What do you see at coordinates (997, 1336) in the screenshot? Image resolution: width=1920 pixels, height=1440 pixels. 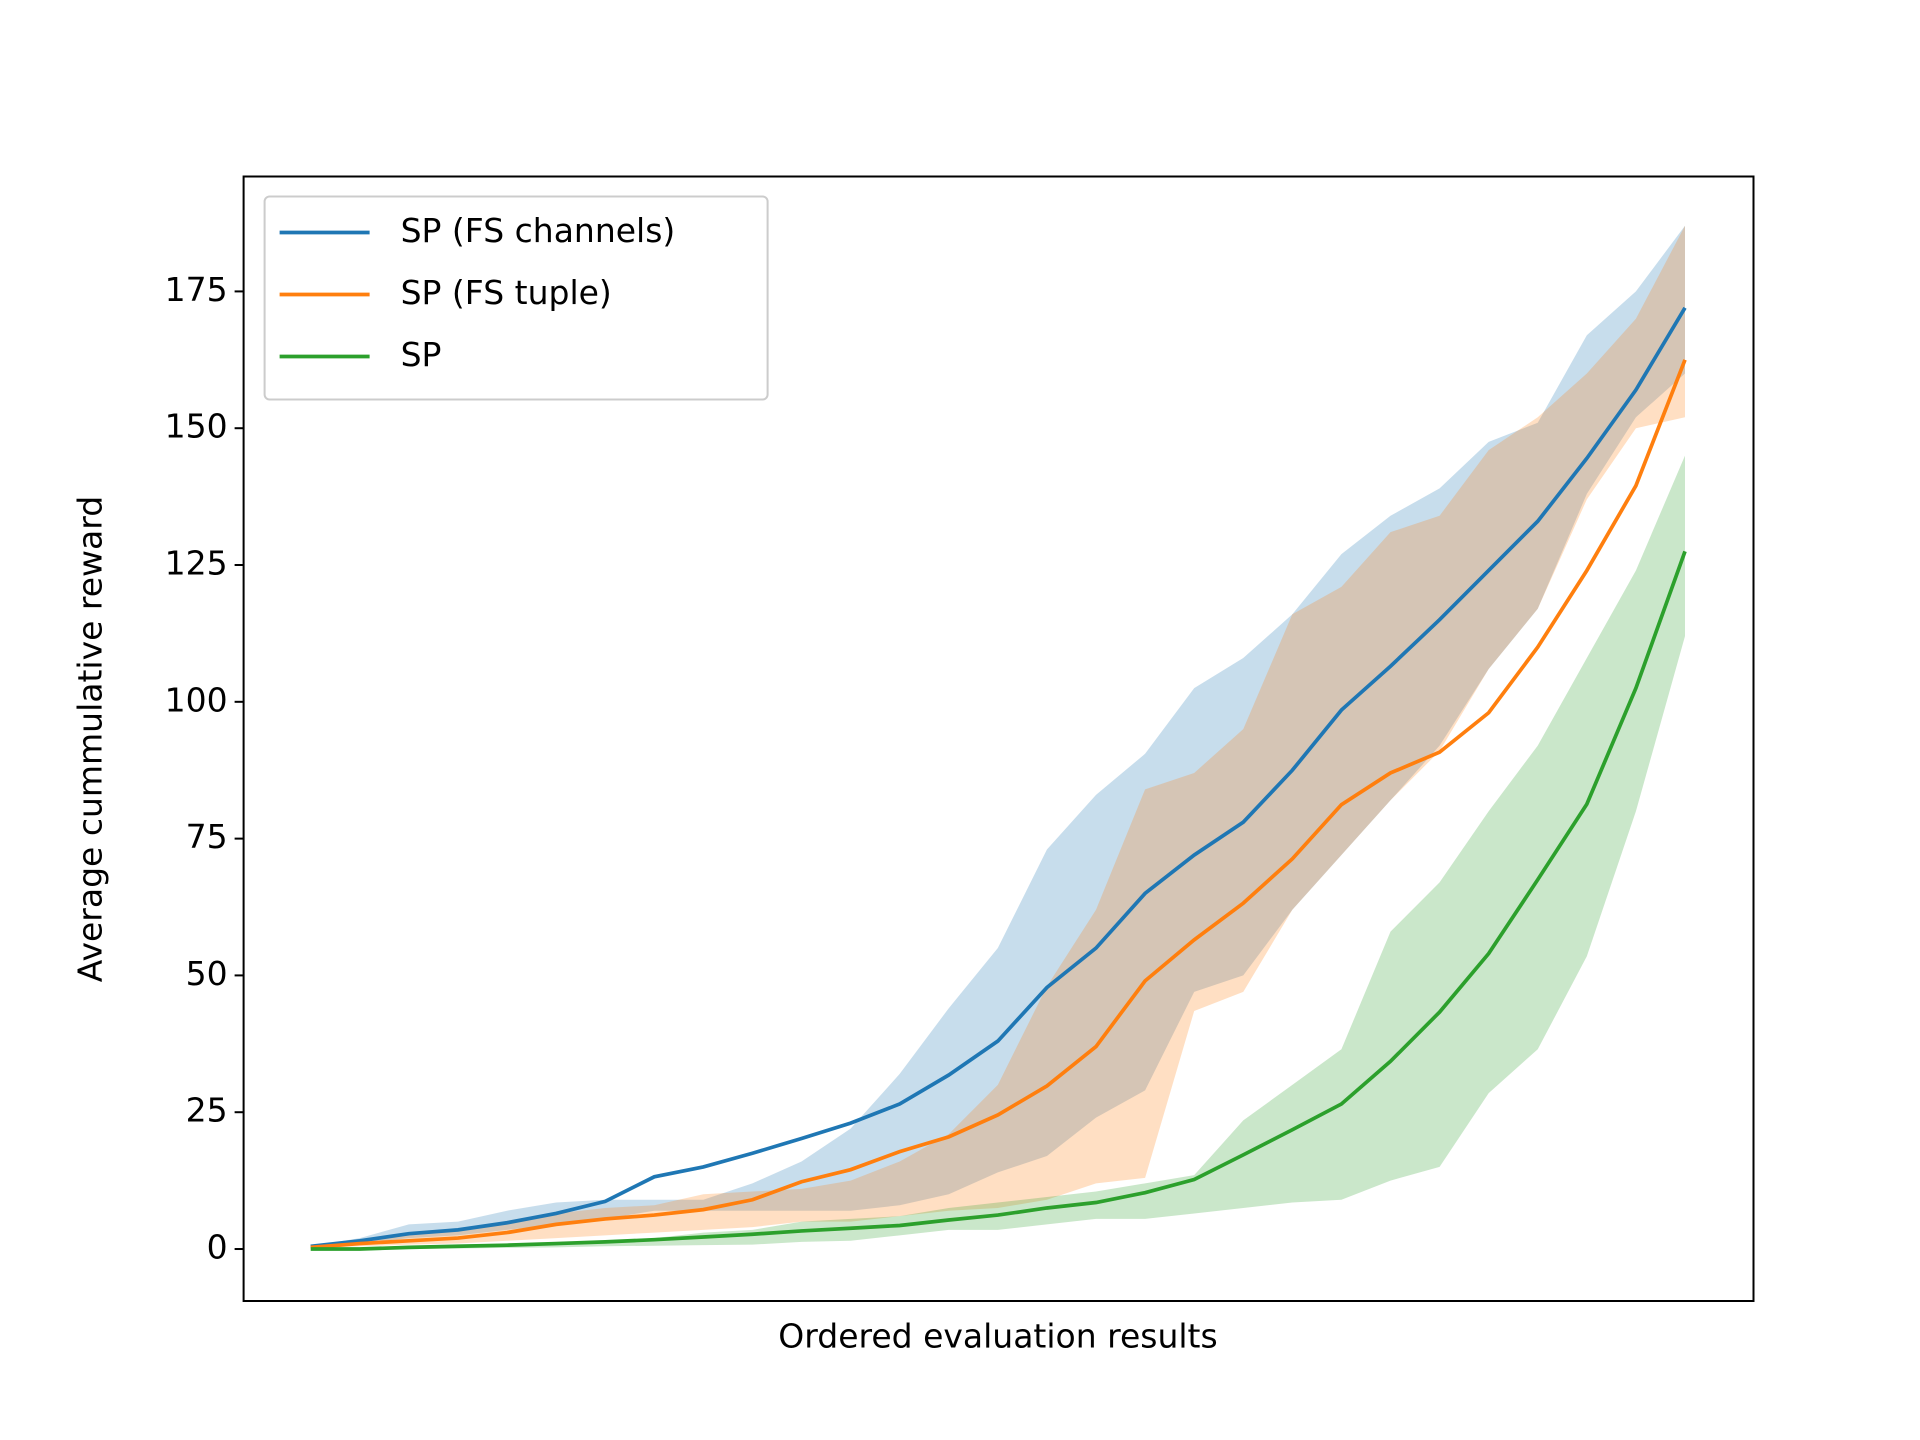 I see `x-axis-label: Ordered evaluation results` at bounding box center [997, 1336].